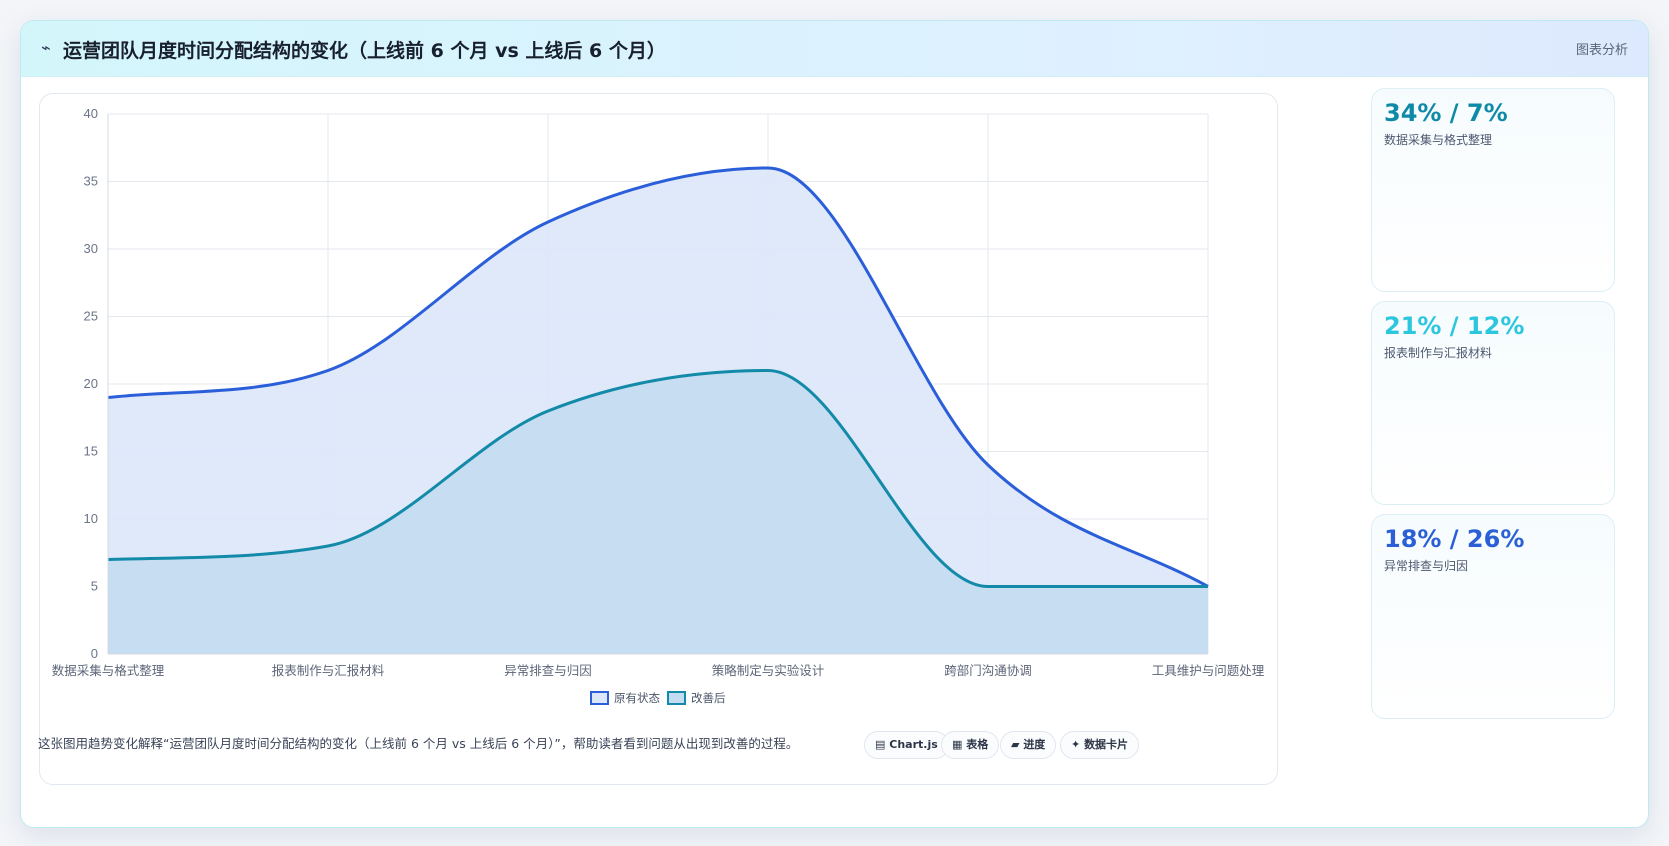  What do you see at coordinates (1493, 403) in the screenshot?
I see `stat-card-2: 21% / 12% 报表制作与汇报材料` at bounding box center [1493, 403].